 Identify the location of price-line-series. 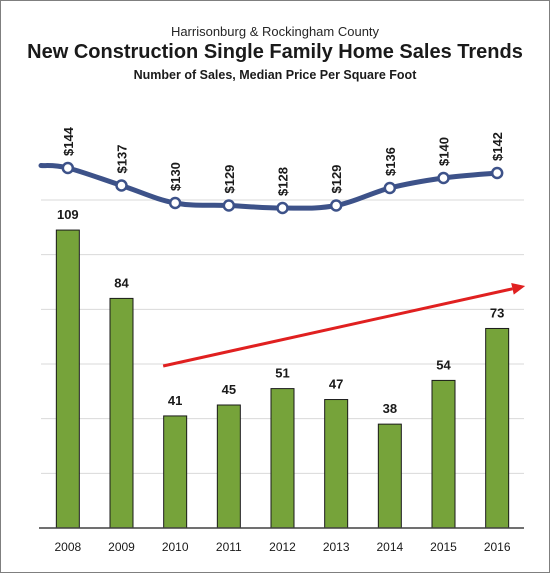
(271, 188).